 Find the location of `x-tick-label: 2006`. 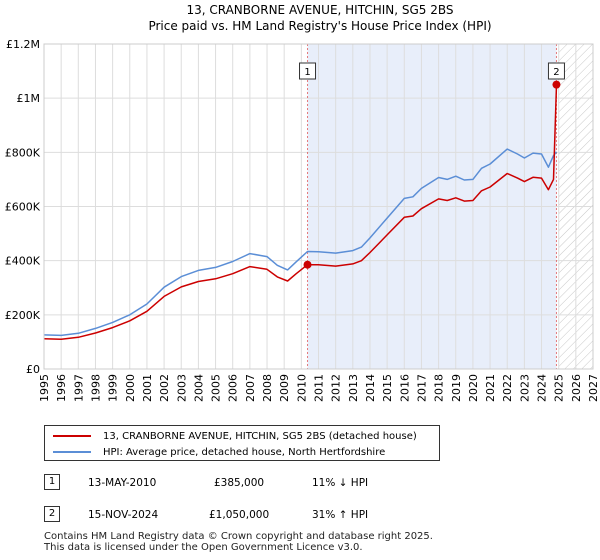

x-tick-label: 2006 is located at coordinates (233, 388).